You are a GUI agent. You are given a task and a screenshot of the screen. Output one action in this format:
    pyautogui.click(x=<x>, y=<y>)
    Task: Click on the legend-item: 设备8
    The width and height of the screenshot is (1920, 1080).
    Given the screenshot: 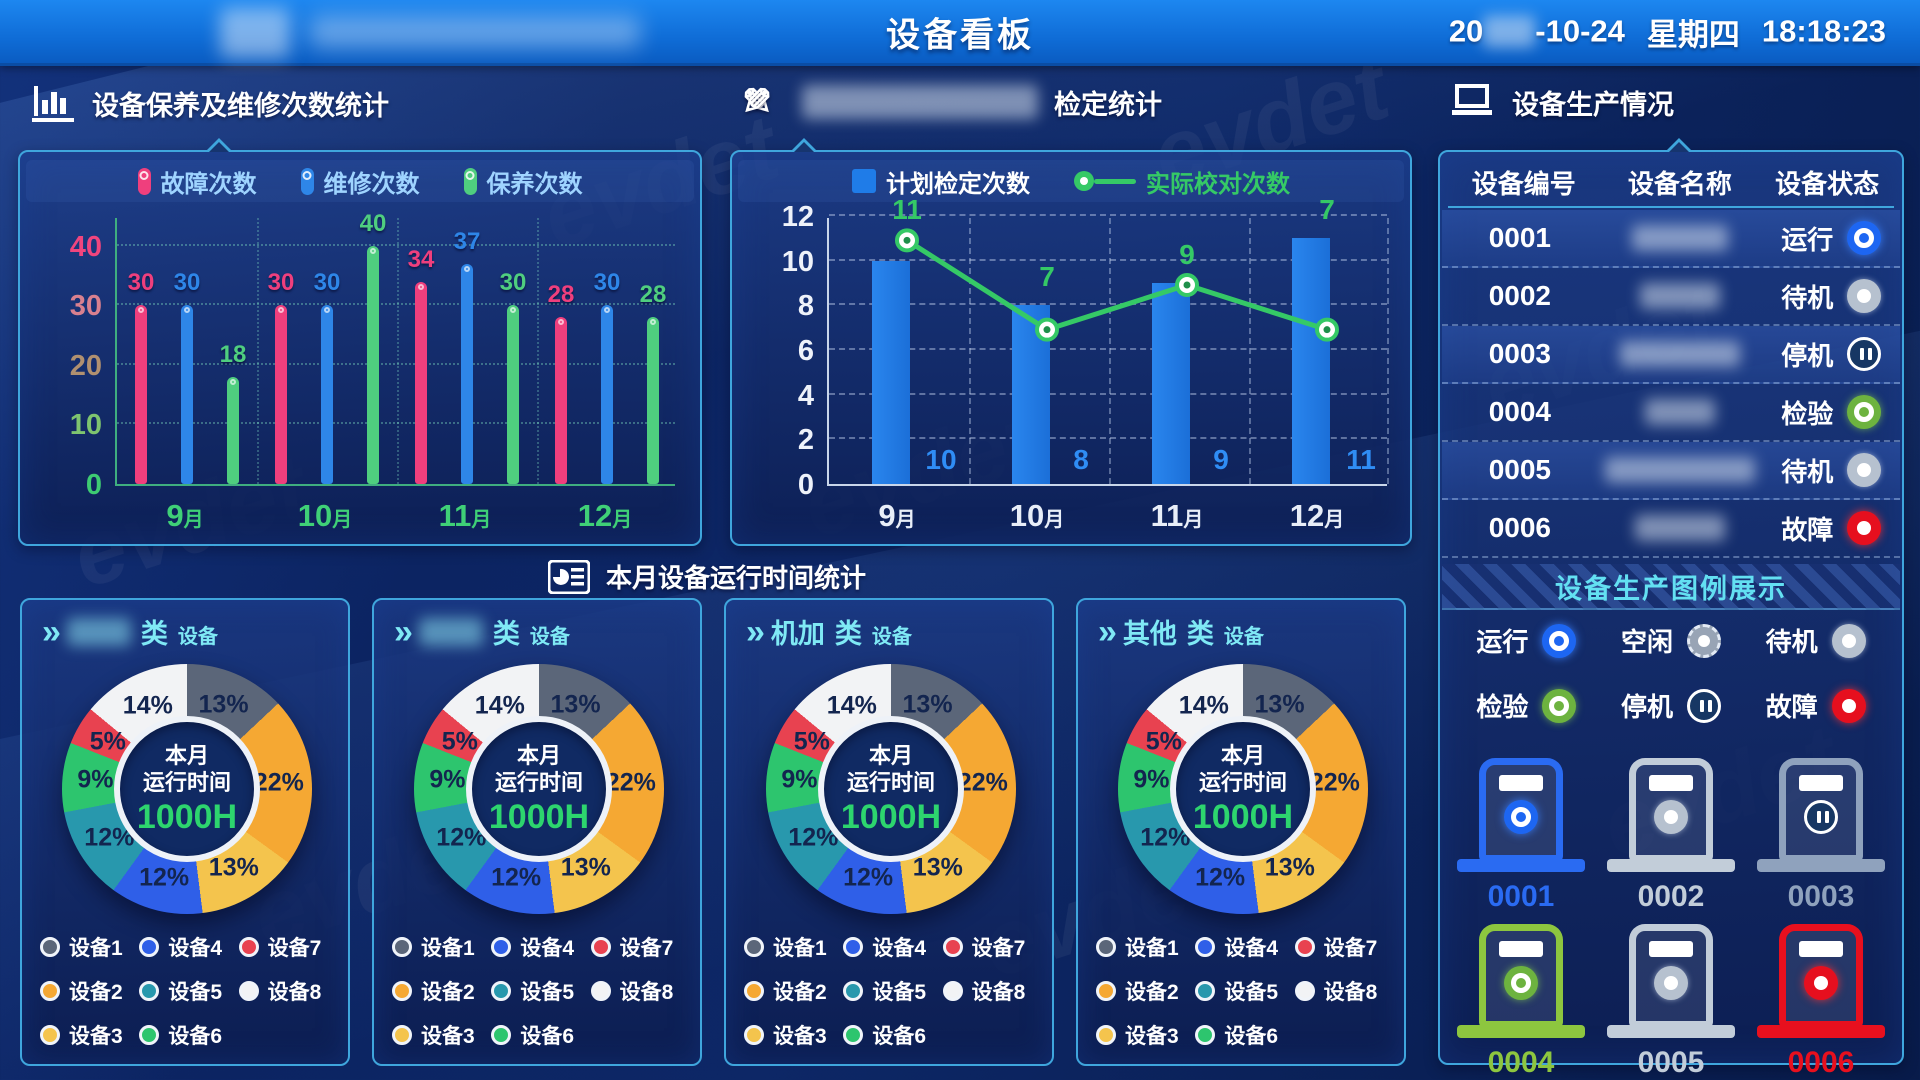 What is the action you would take?
    pyautogui.click(x=288, y=991)
    